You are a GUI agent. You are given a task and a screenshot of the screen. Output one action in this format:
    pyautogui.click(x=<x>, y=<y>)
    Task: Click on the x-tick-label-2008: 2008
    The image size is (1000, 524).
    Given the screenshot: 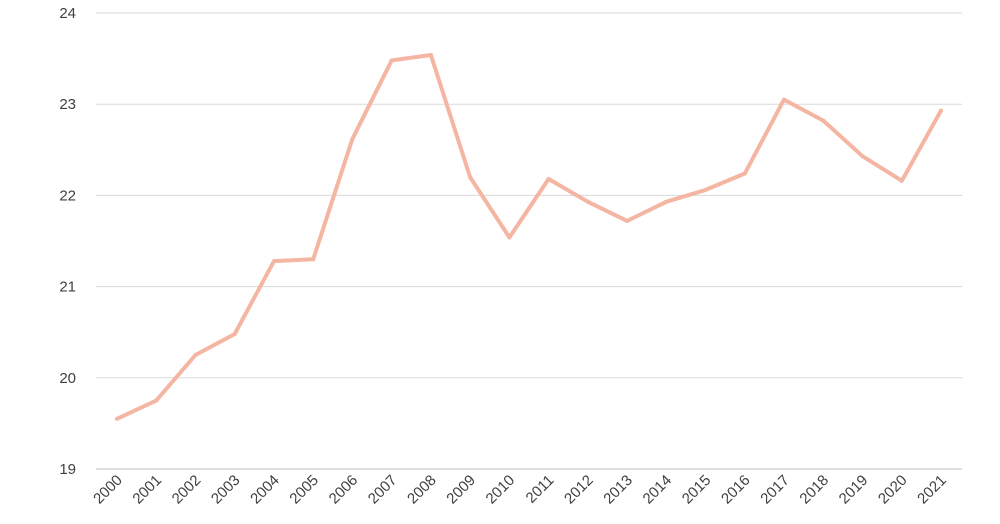 What is the action you would take?
    pyautogui.click(x=422, y=490)
    